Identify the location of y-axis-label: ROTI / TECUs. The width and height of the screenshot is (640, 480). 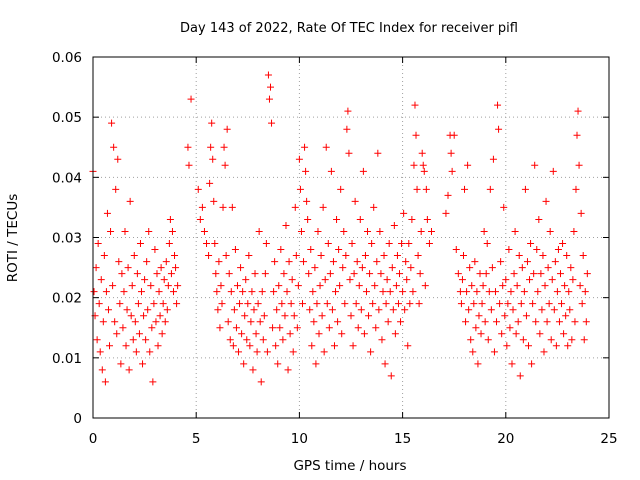
(13, 238).